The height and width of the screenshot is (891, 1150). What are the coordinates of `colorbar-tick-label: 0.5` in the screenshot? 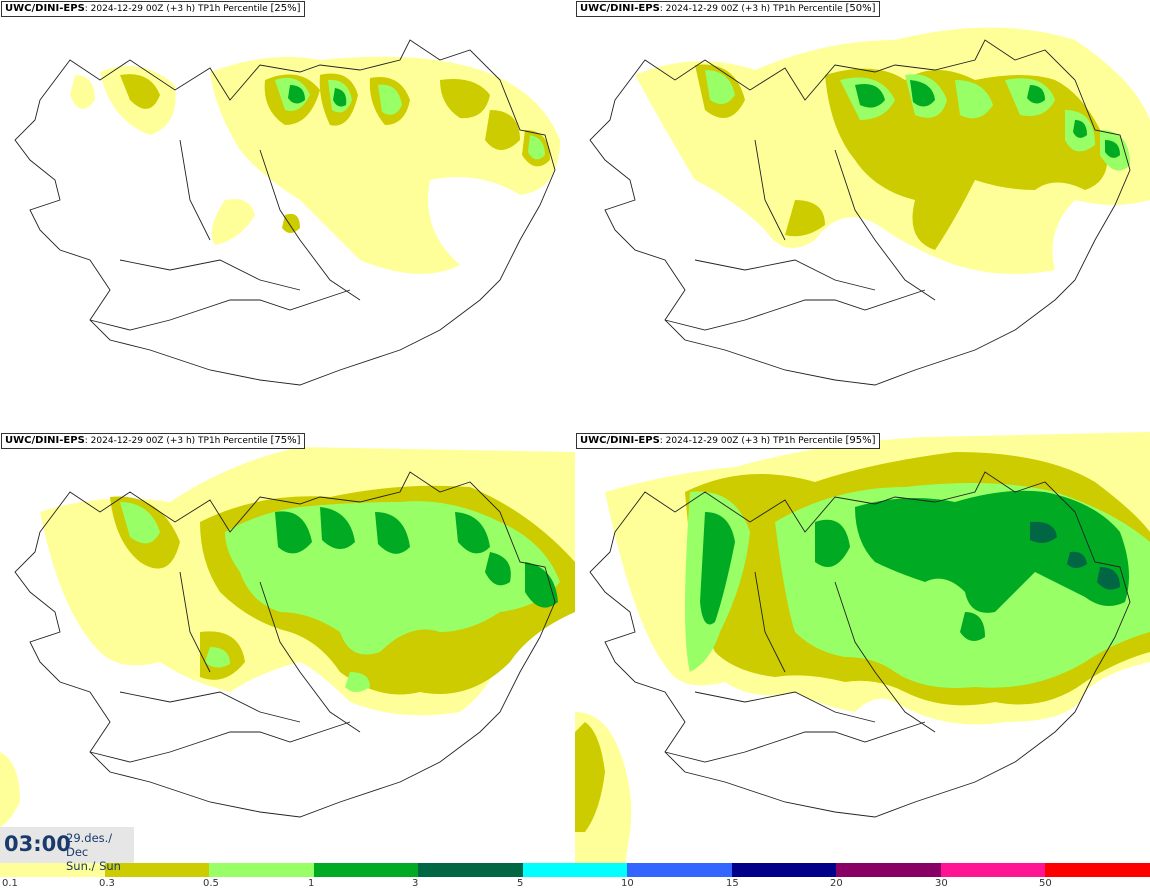 It's located at (211, 883).